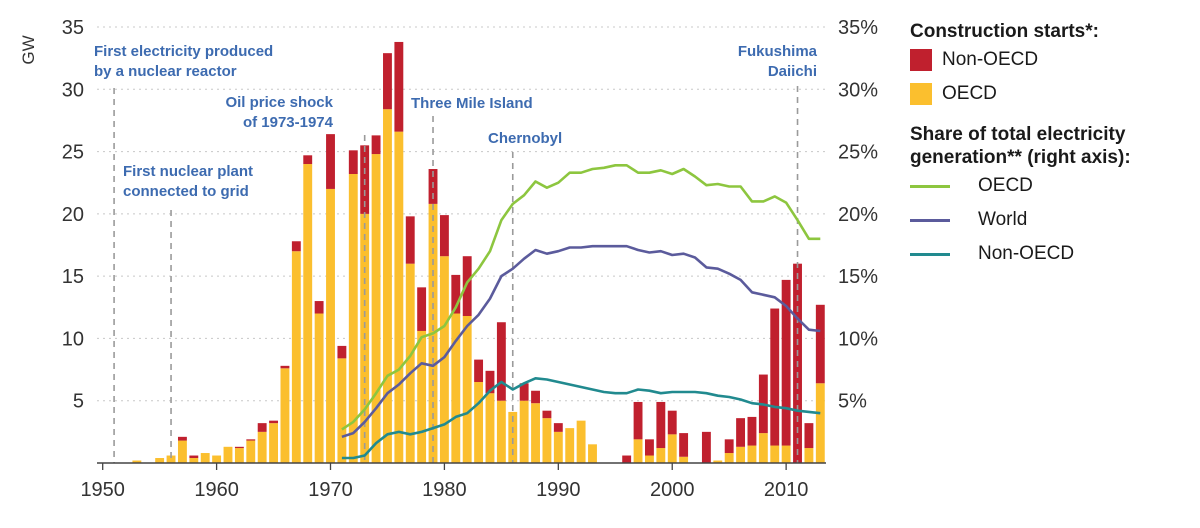 The width and height of the screenshot is (1200, 528). Describe the element at coordinates (1052, 186) in the screenshot. I see `legend-item-oecd-line: OECD` at that location.